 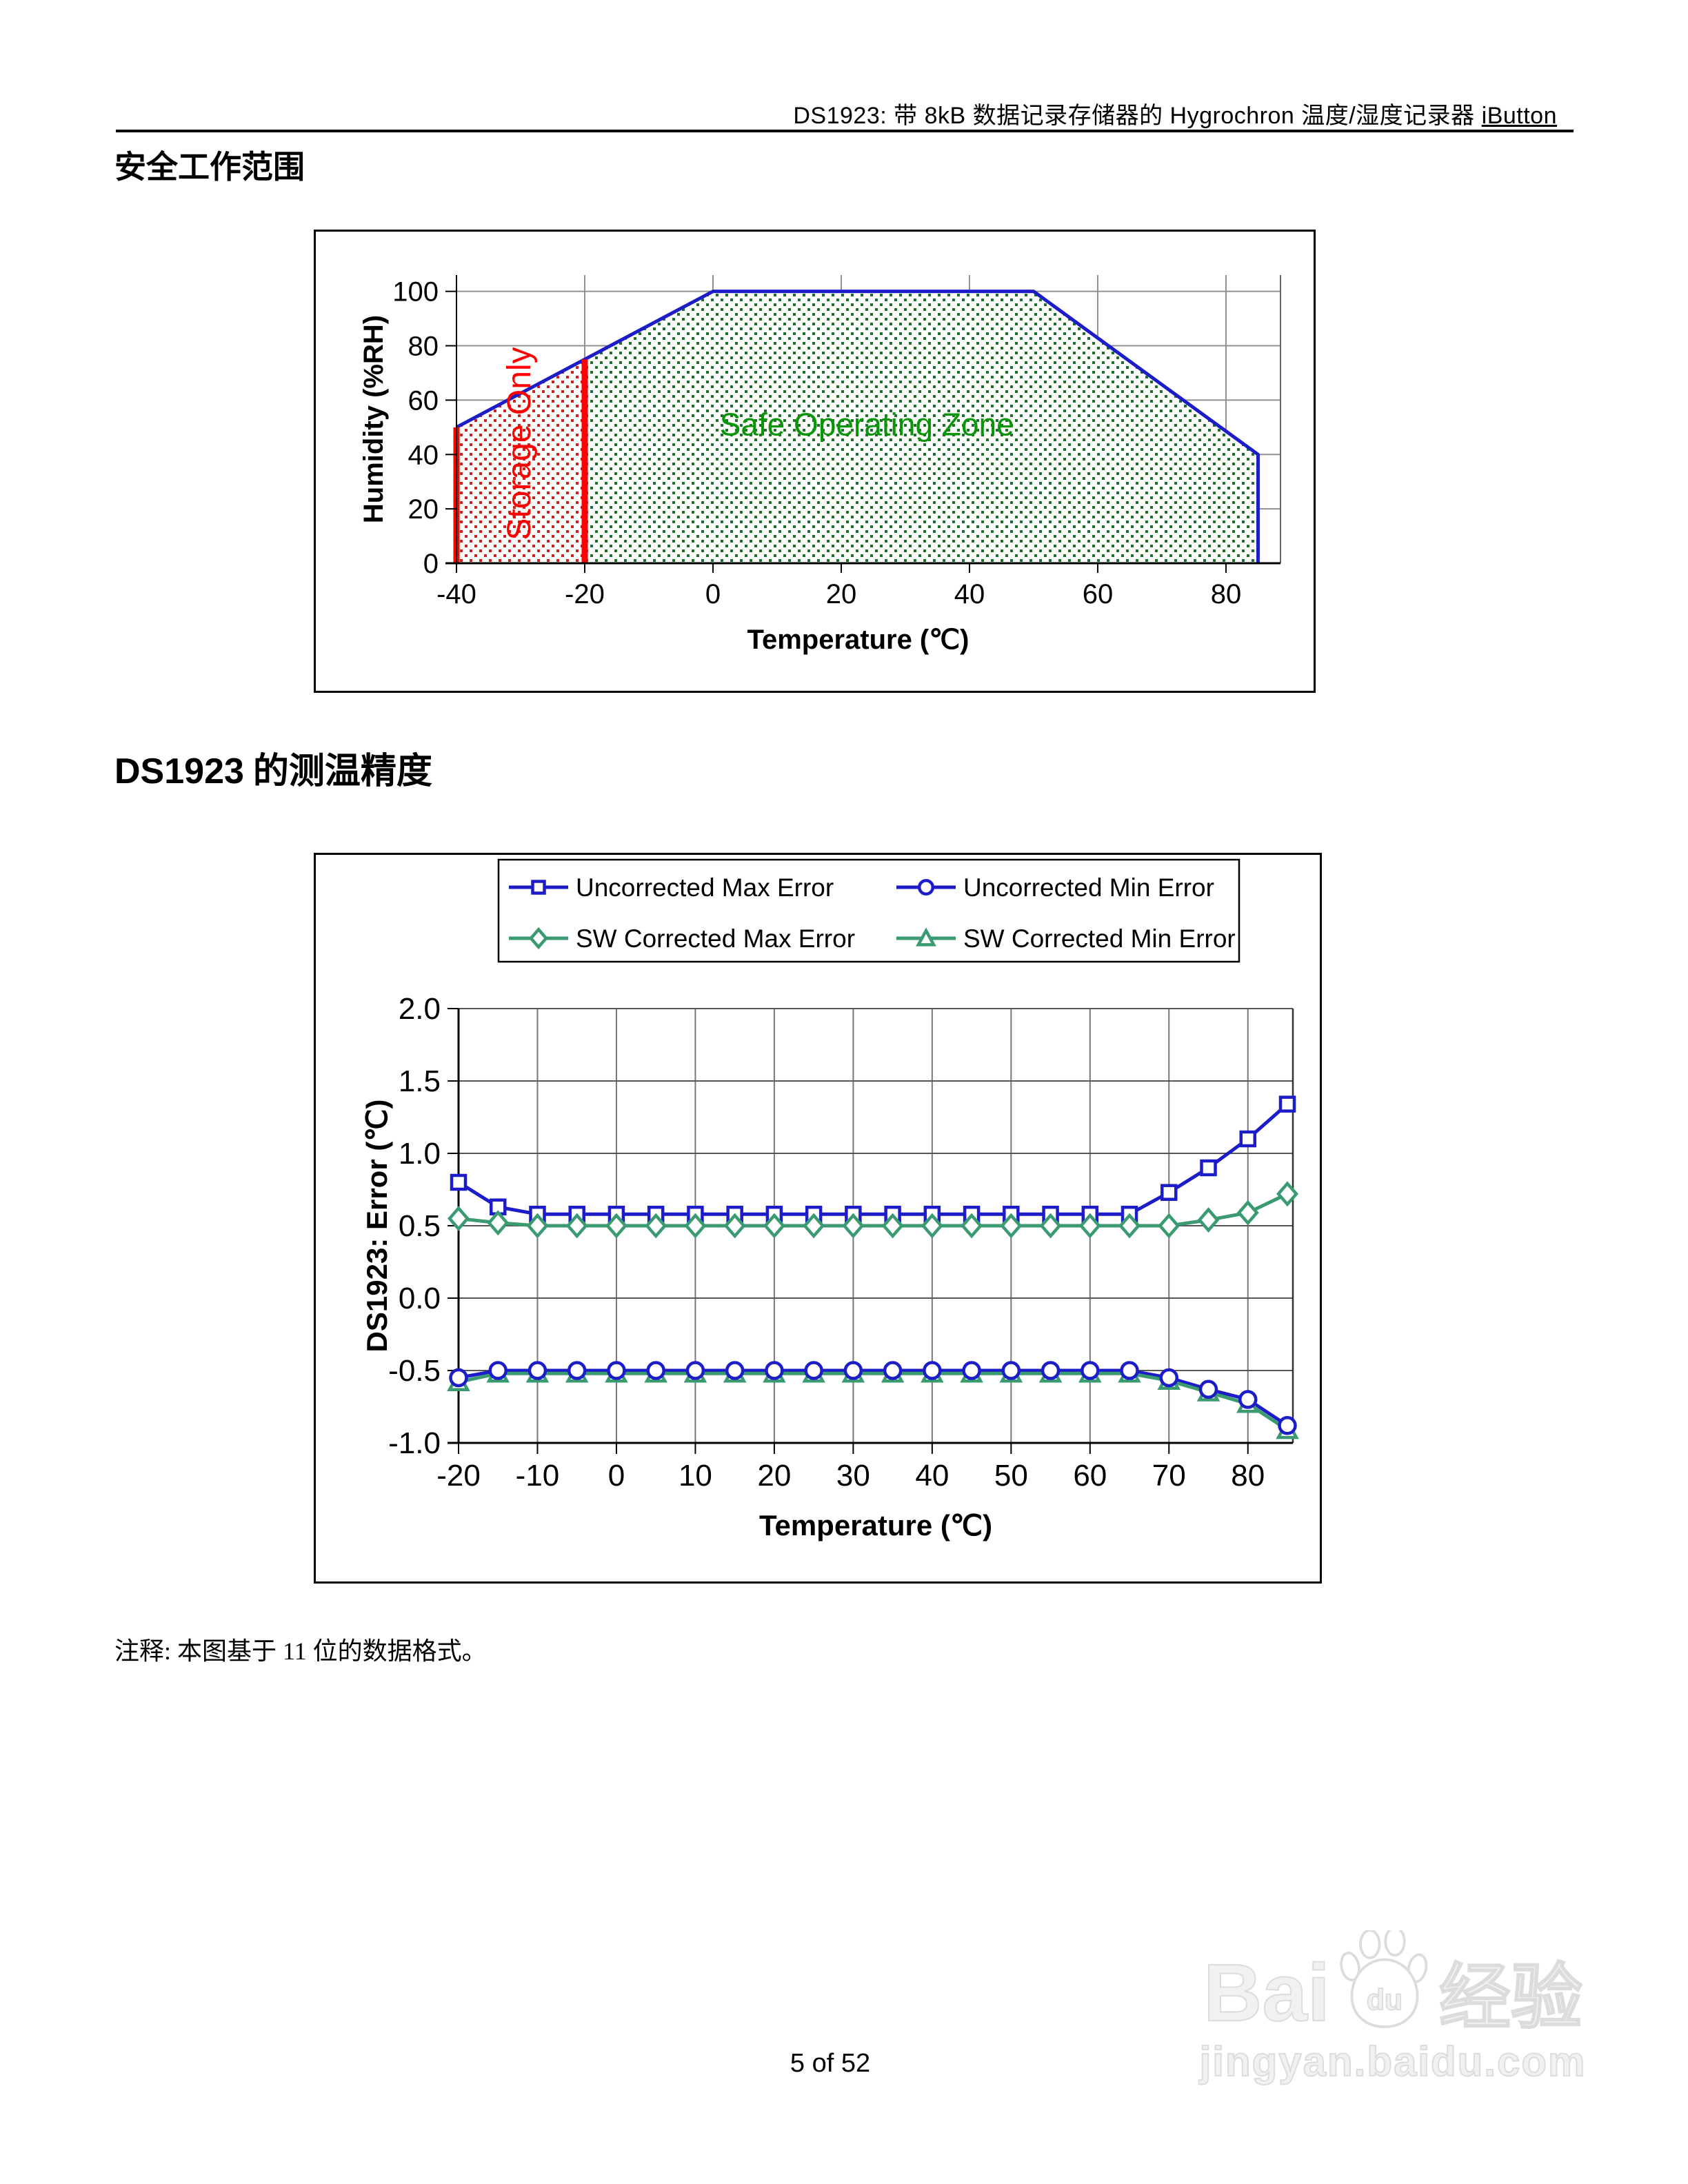 What do you see at coordinates (1011, 1476) in the screenshot?
I see `x-tick-label: 50` at bounding box center [1011, 1476].